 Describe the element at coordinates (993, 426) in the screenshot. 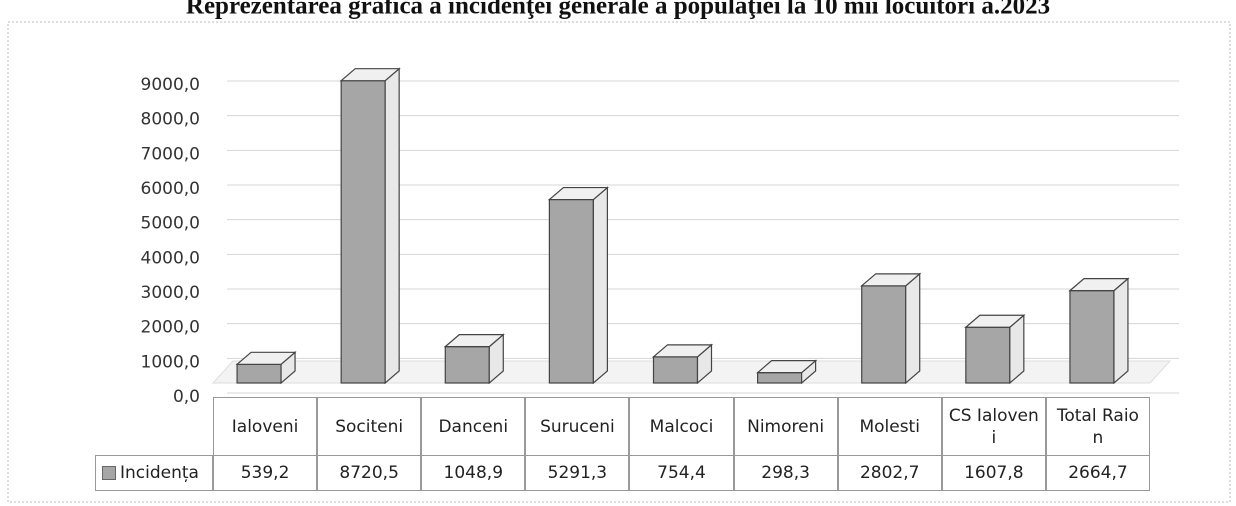

I see `category-label: CS Ialoveni` at that location.